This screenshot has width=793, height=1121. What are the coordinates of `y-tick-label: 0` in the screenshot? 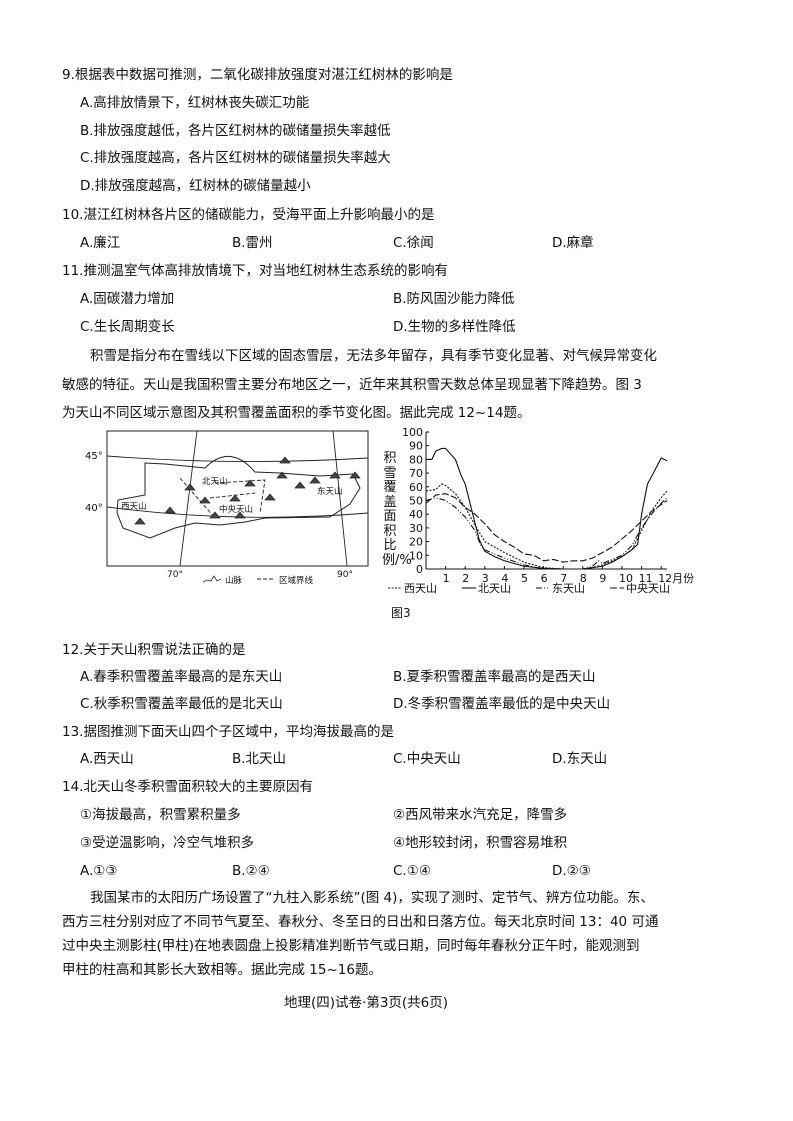 It's located at (419, 569).